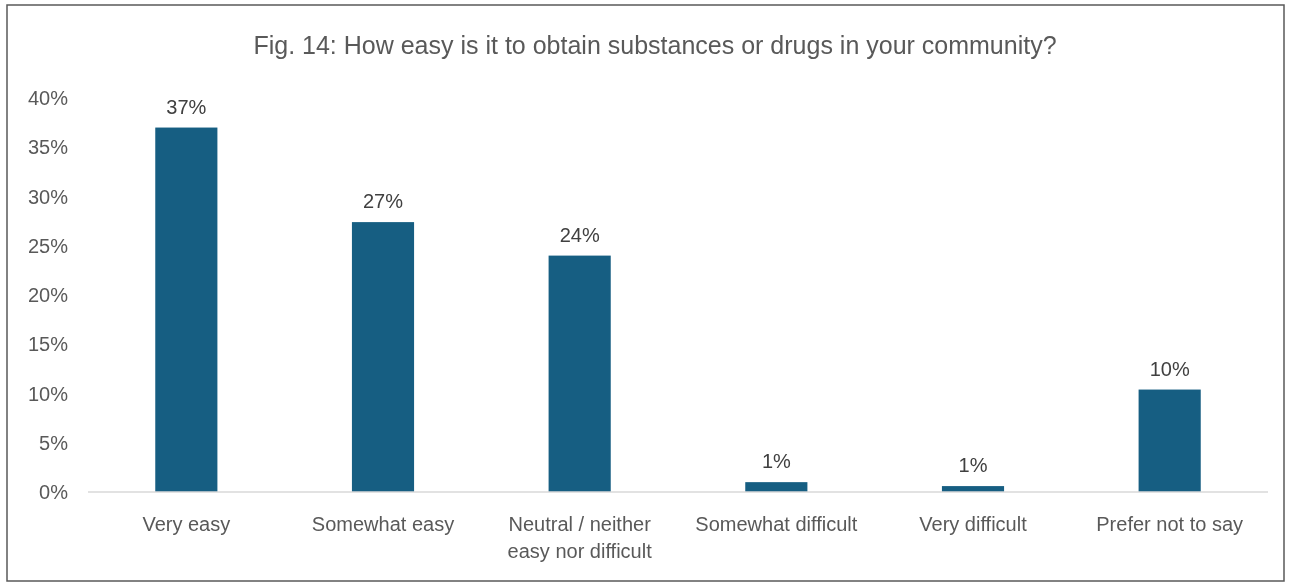 This screenshot has height=586, width=1290. I want to click on x-tick-label: Somewhat easy, so click(383, 524).